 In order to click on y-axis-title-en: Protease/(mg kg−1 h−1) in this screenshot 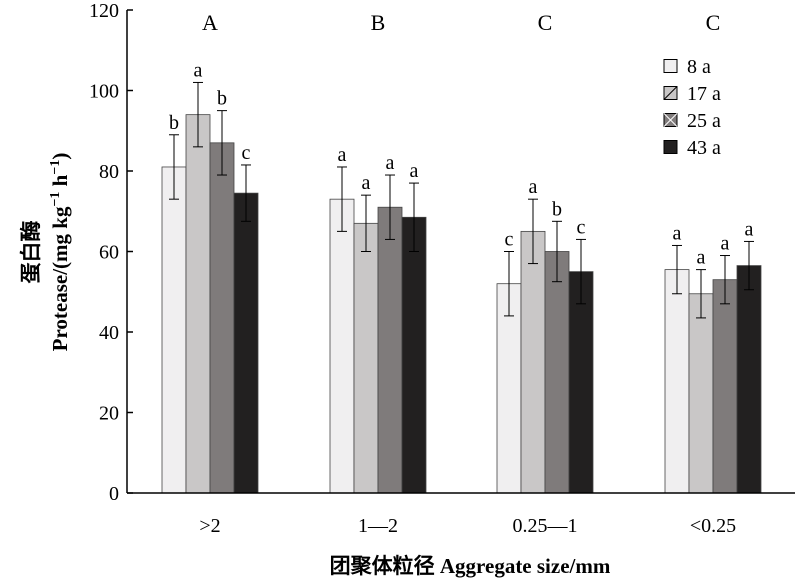, I will do `click(60, 252)`.